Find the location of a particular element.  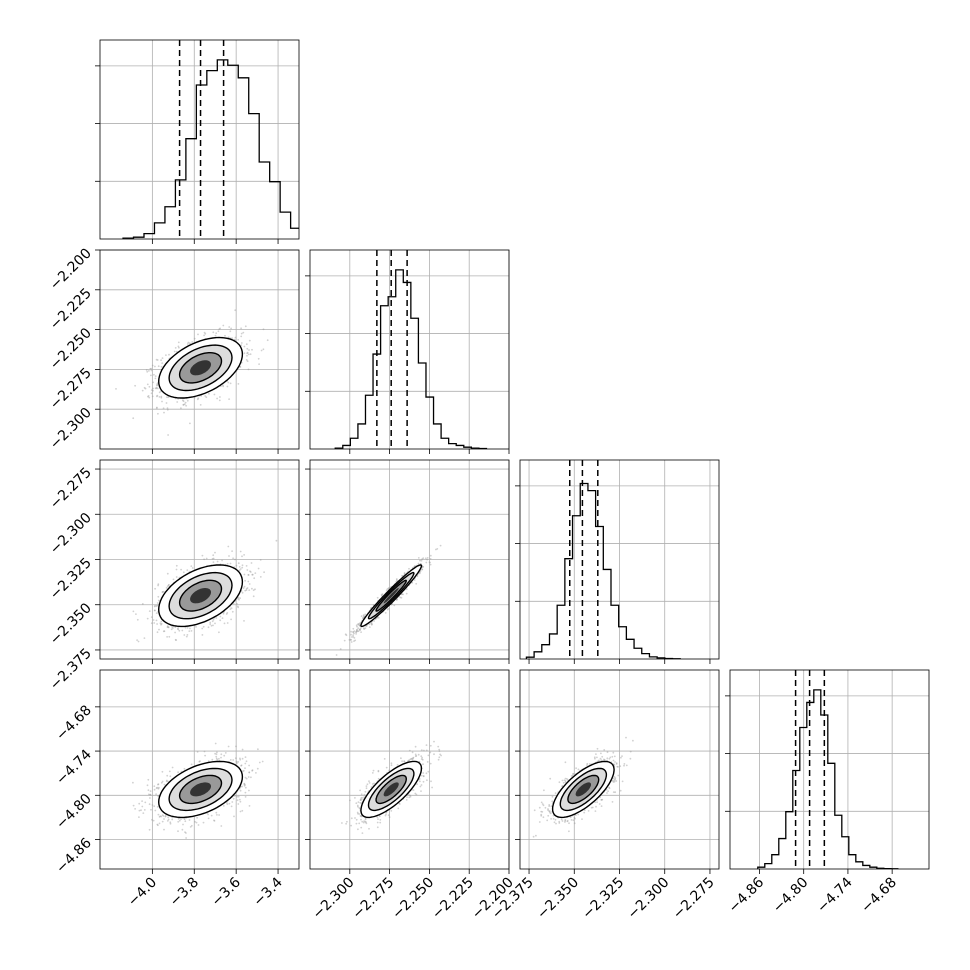

histogram-step is located at coordinates (411, 359).